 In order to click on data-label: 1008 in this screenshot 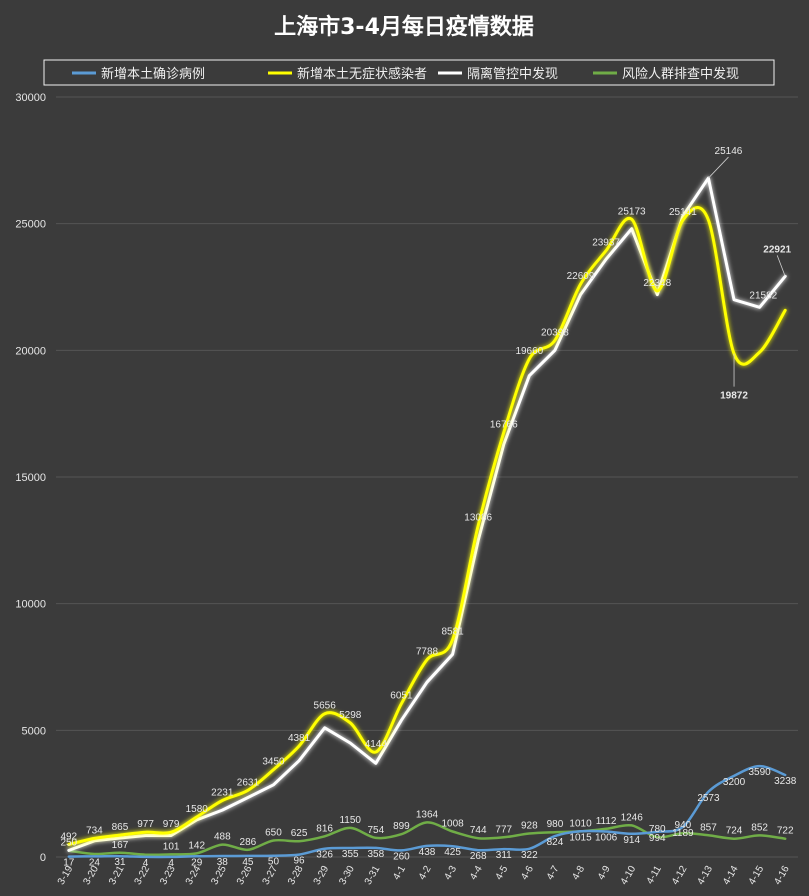, I will do `click(452, 823)`.